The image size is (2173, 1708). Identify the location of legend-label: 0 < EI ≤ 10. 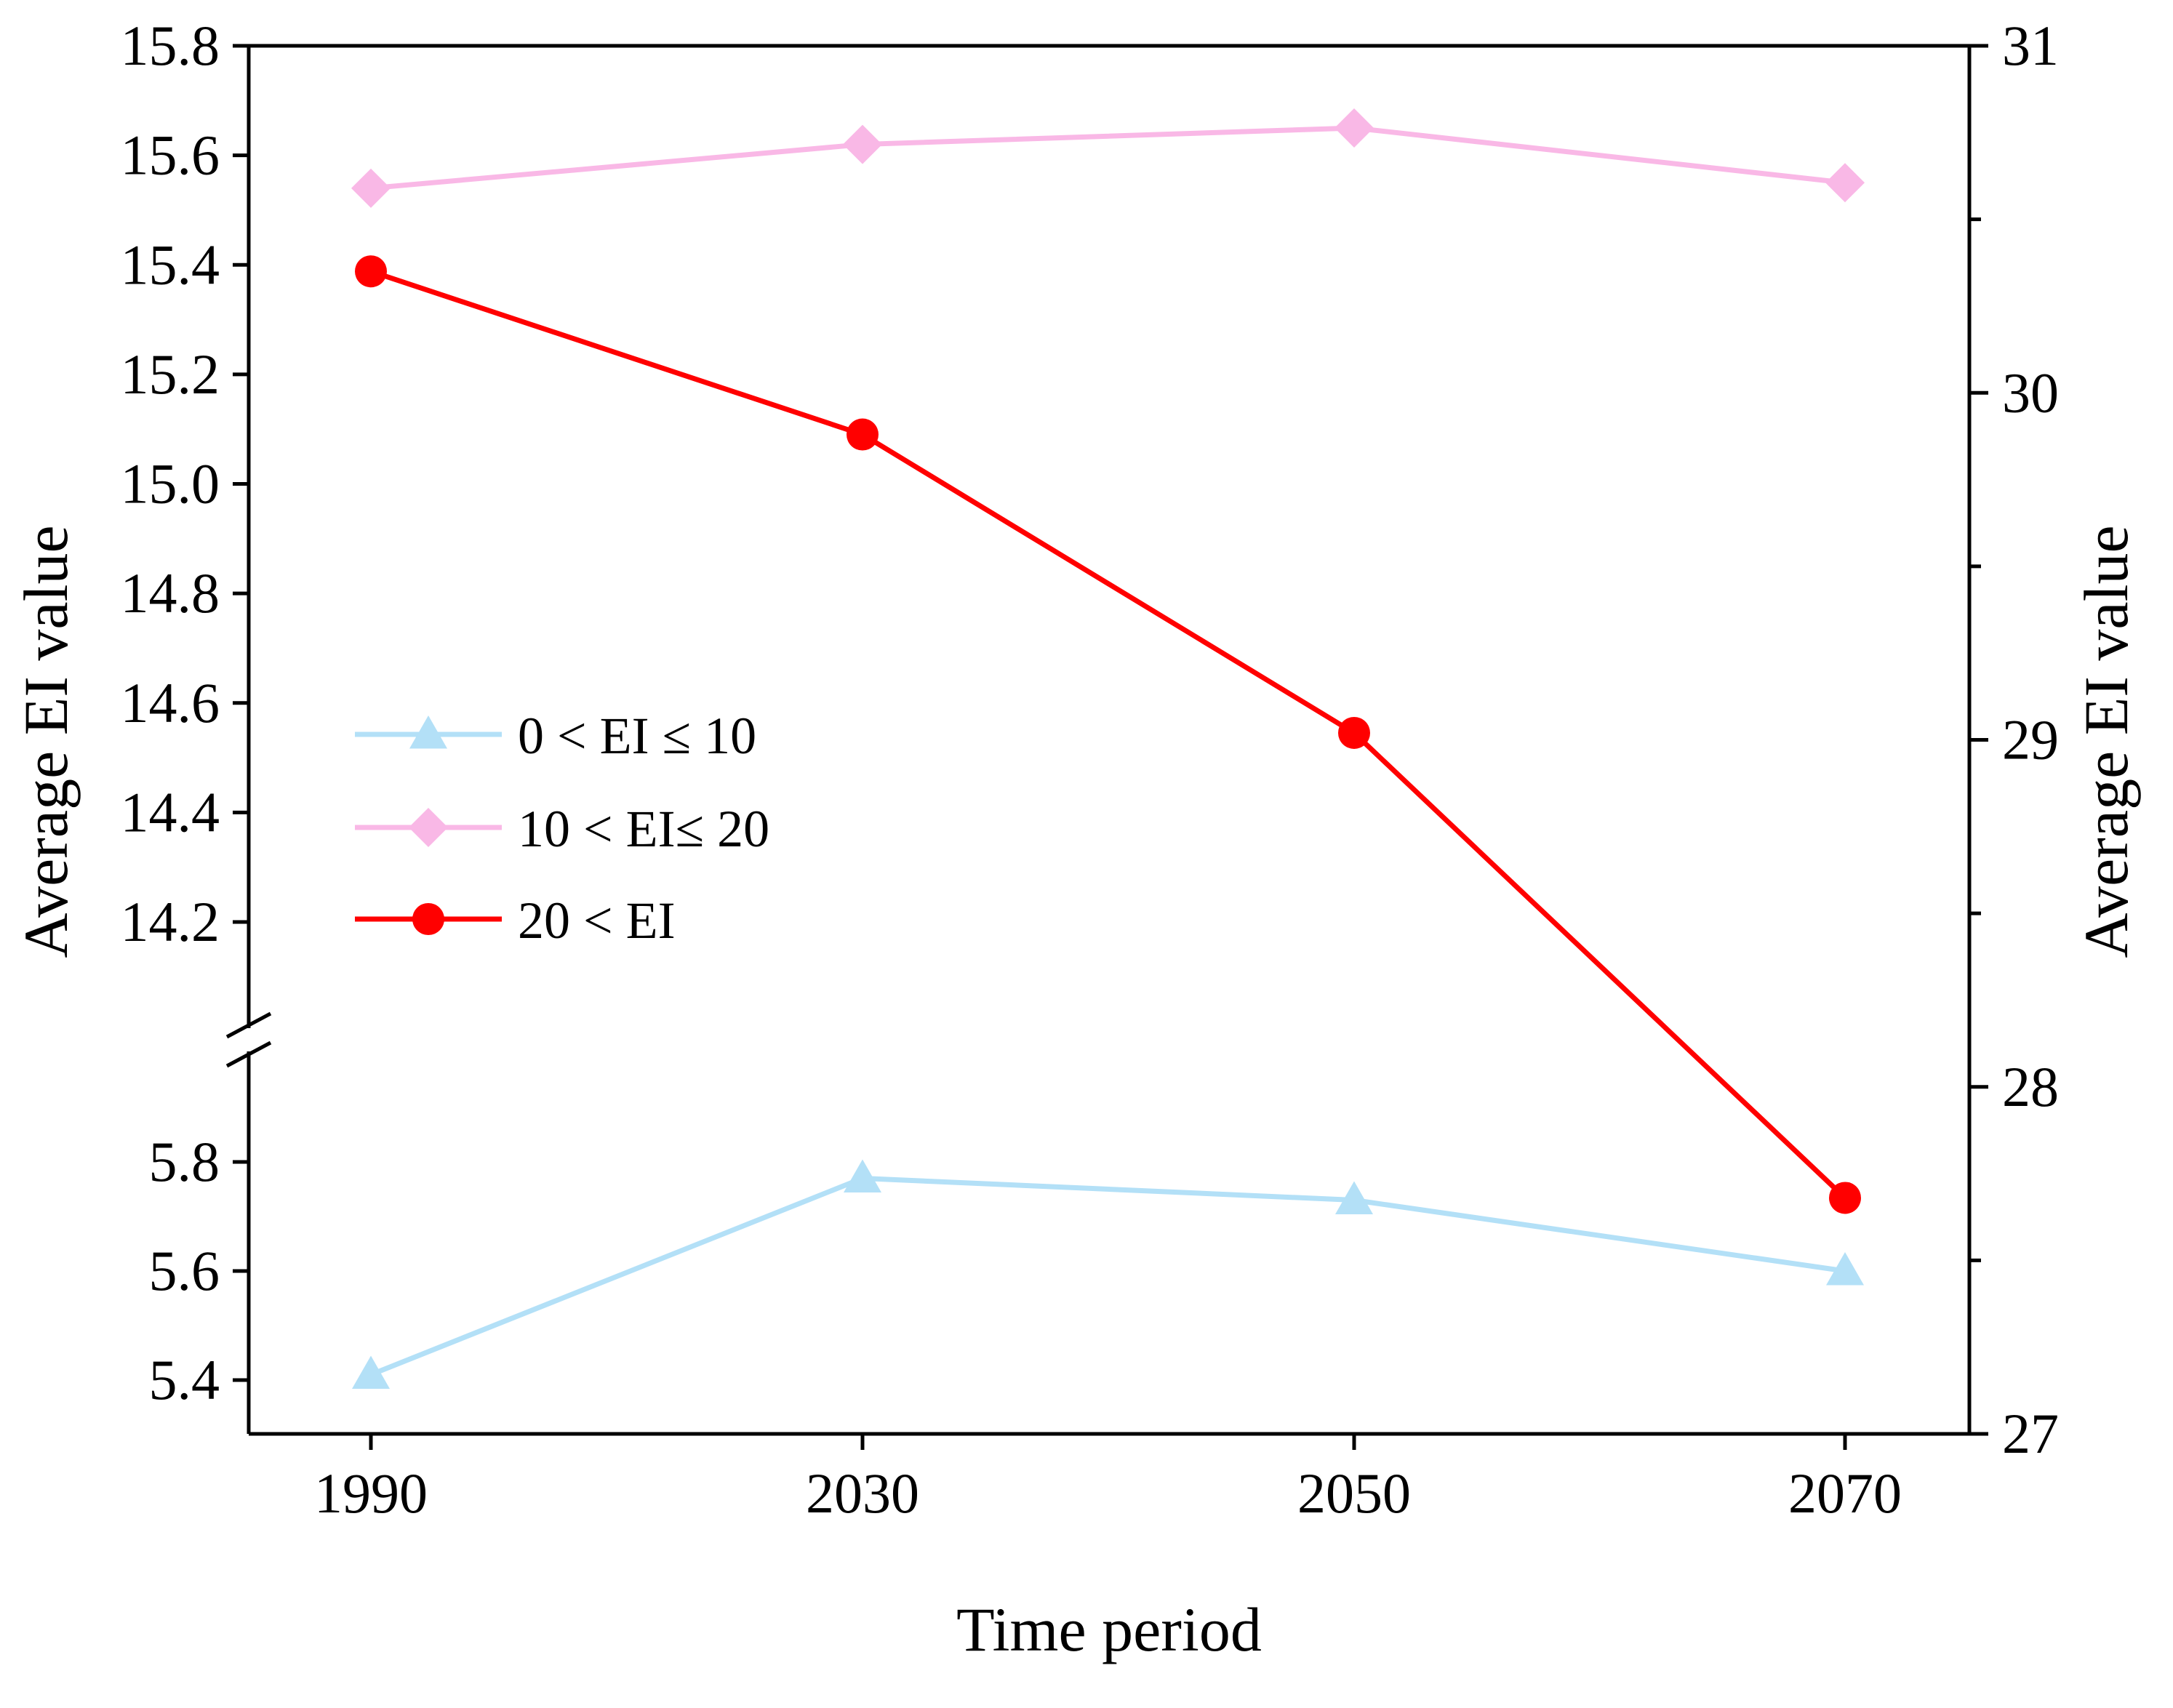
(637, 736).